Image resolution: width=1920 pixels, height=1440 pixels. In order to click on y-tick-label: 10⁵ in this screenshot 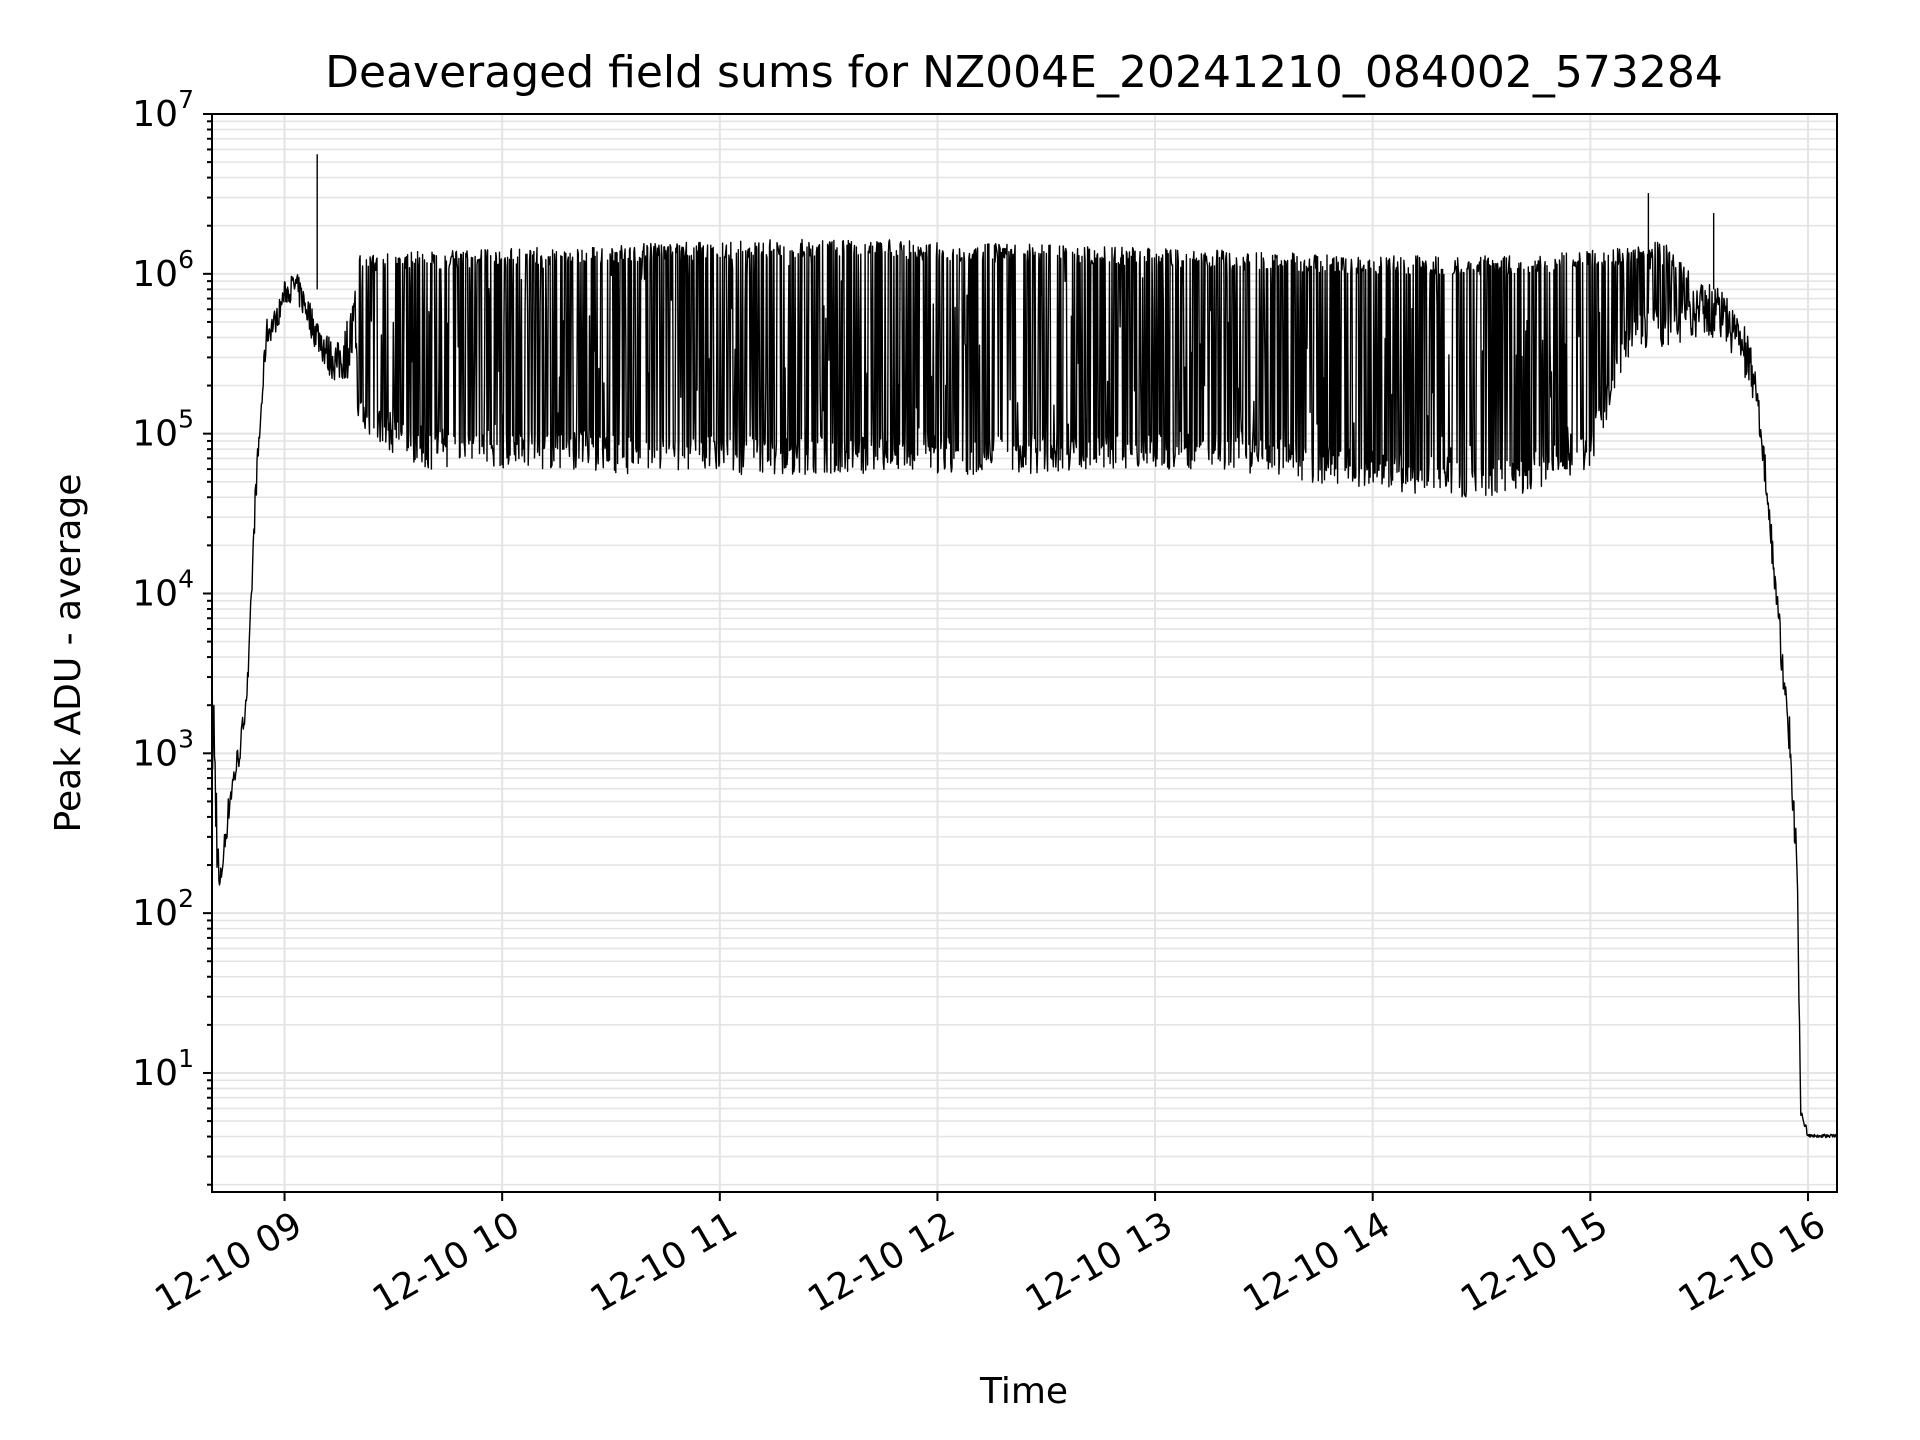, I will do `click(163, 430)`.